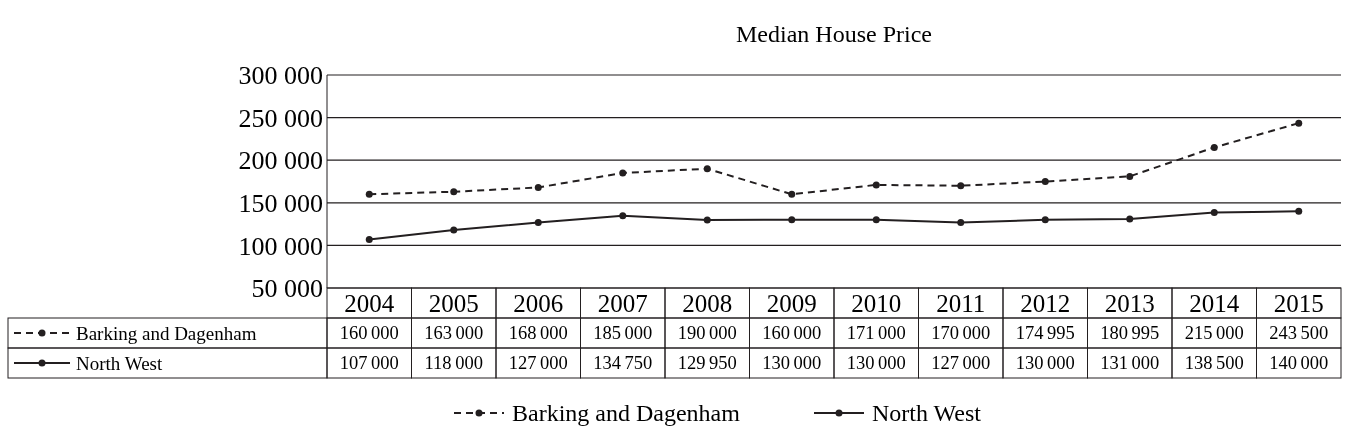 This screenshot has height=438, width=1349. Describe the element at coordinates (453, 303) in the screenshot. I see `x-tick-label: 2005` at that location.